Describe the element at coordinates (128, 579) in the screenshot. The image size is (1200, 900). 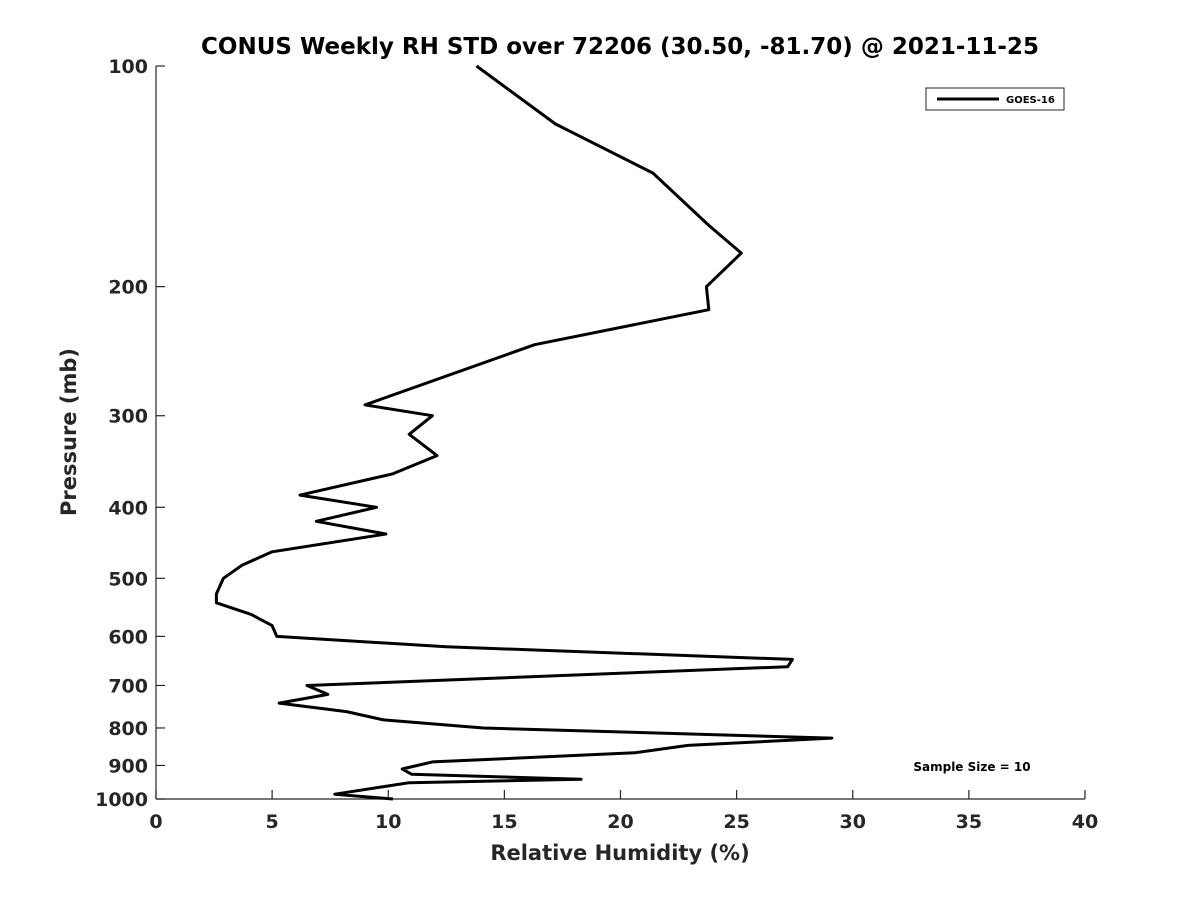
I see `y-tick-label: 500` at that location.